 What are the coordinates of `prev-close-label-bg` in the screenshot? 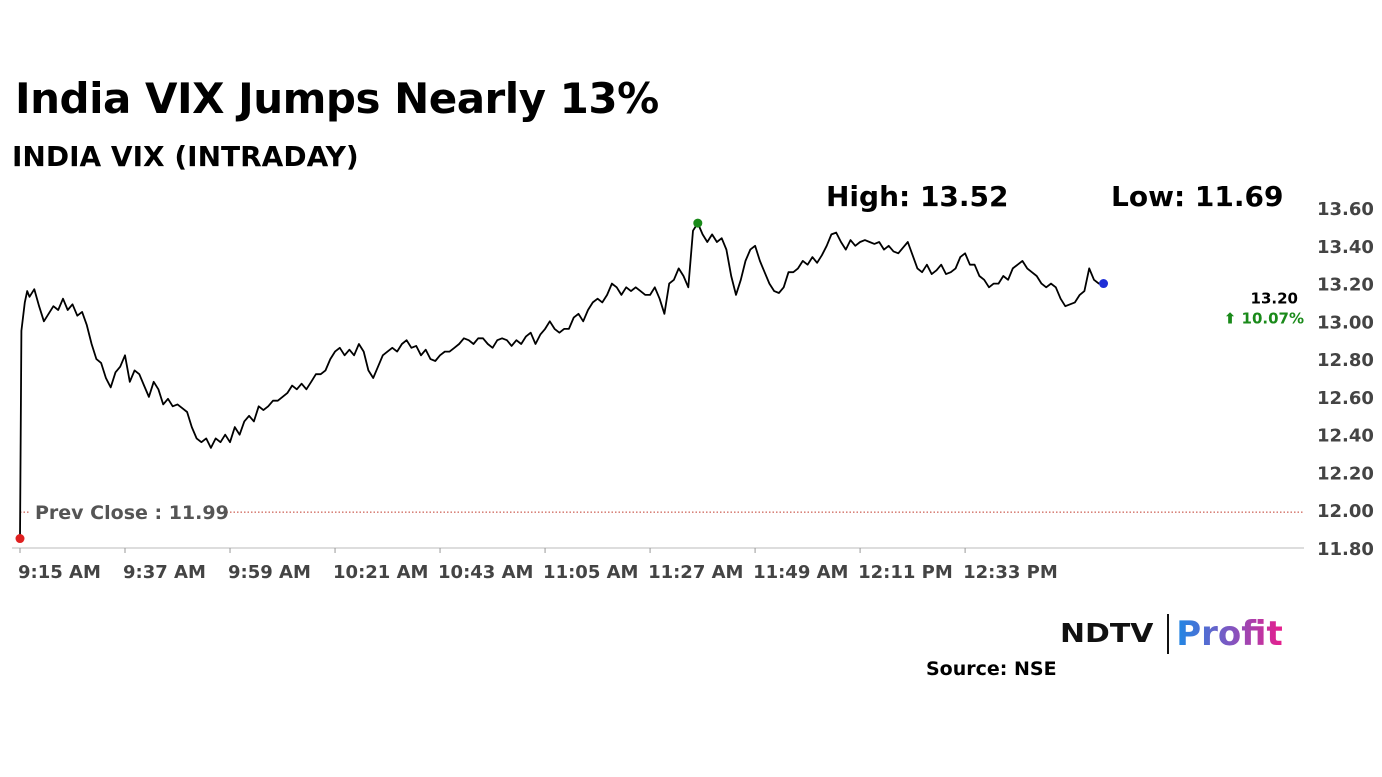 It's located at (126, 512).